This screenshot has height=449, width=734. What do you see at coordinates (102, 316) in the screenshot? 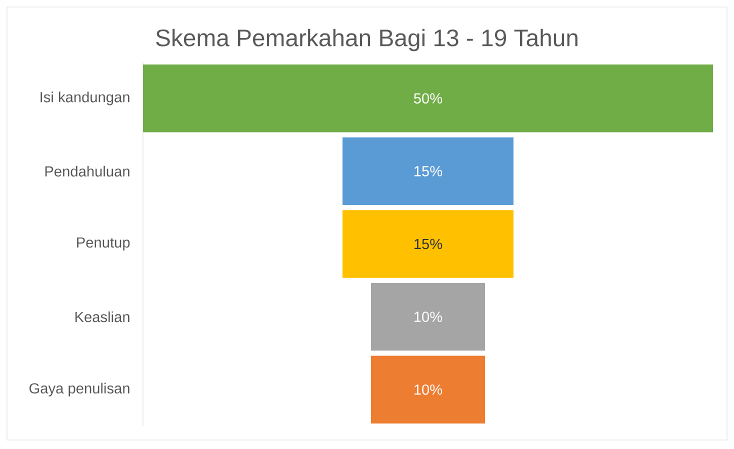
I see `category-label: Keaslian` at bounding box center [102, 316].